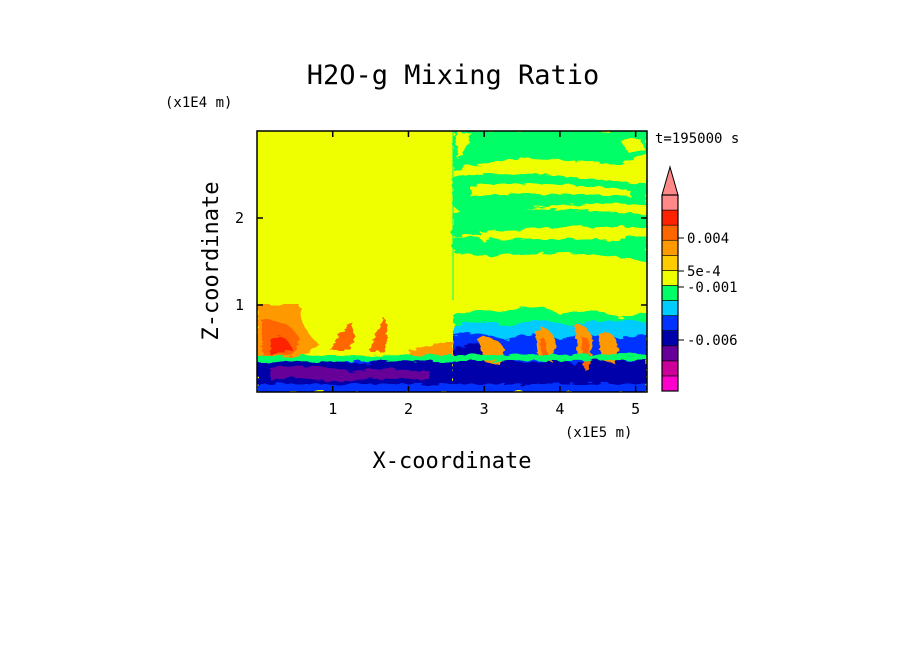 Image resolution: width=904 pixels, height=654 pixels. I want to click on chart-title: H2O-g Mixing Ratio, so click(453, 75).